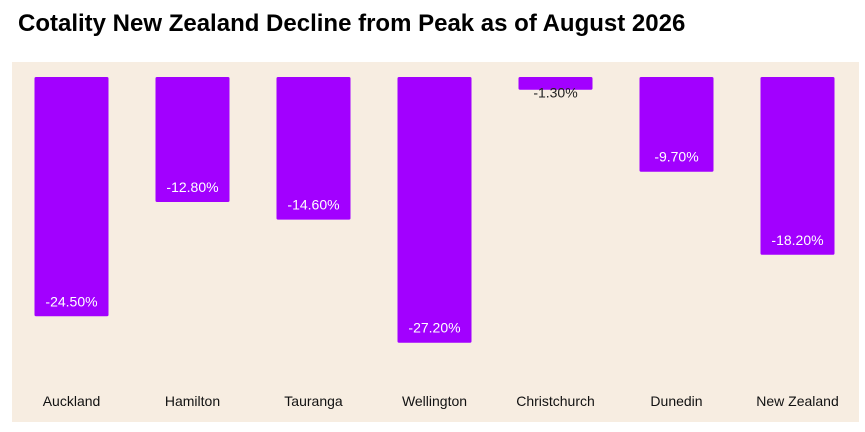  Describe the element at coordinates (555, 93) in the screenshot. I see `data-label-christchurch: -1.30%` at that location.